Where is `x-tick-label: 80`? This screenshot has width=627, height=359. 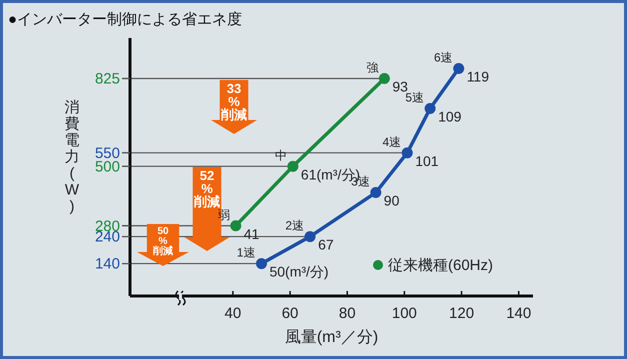 x-tick-label: 80 is located at coordinates (347, 313).